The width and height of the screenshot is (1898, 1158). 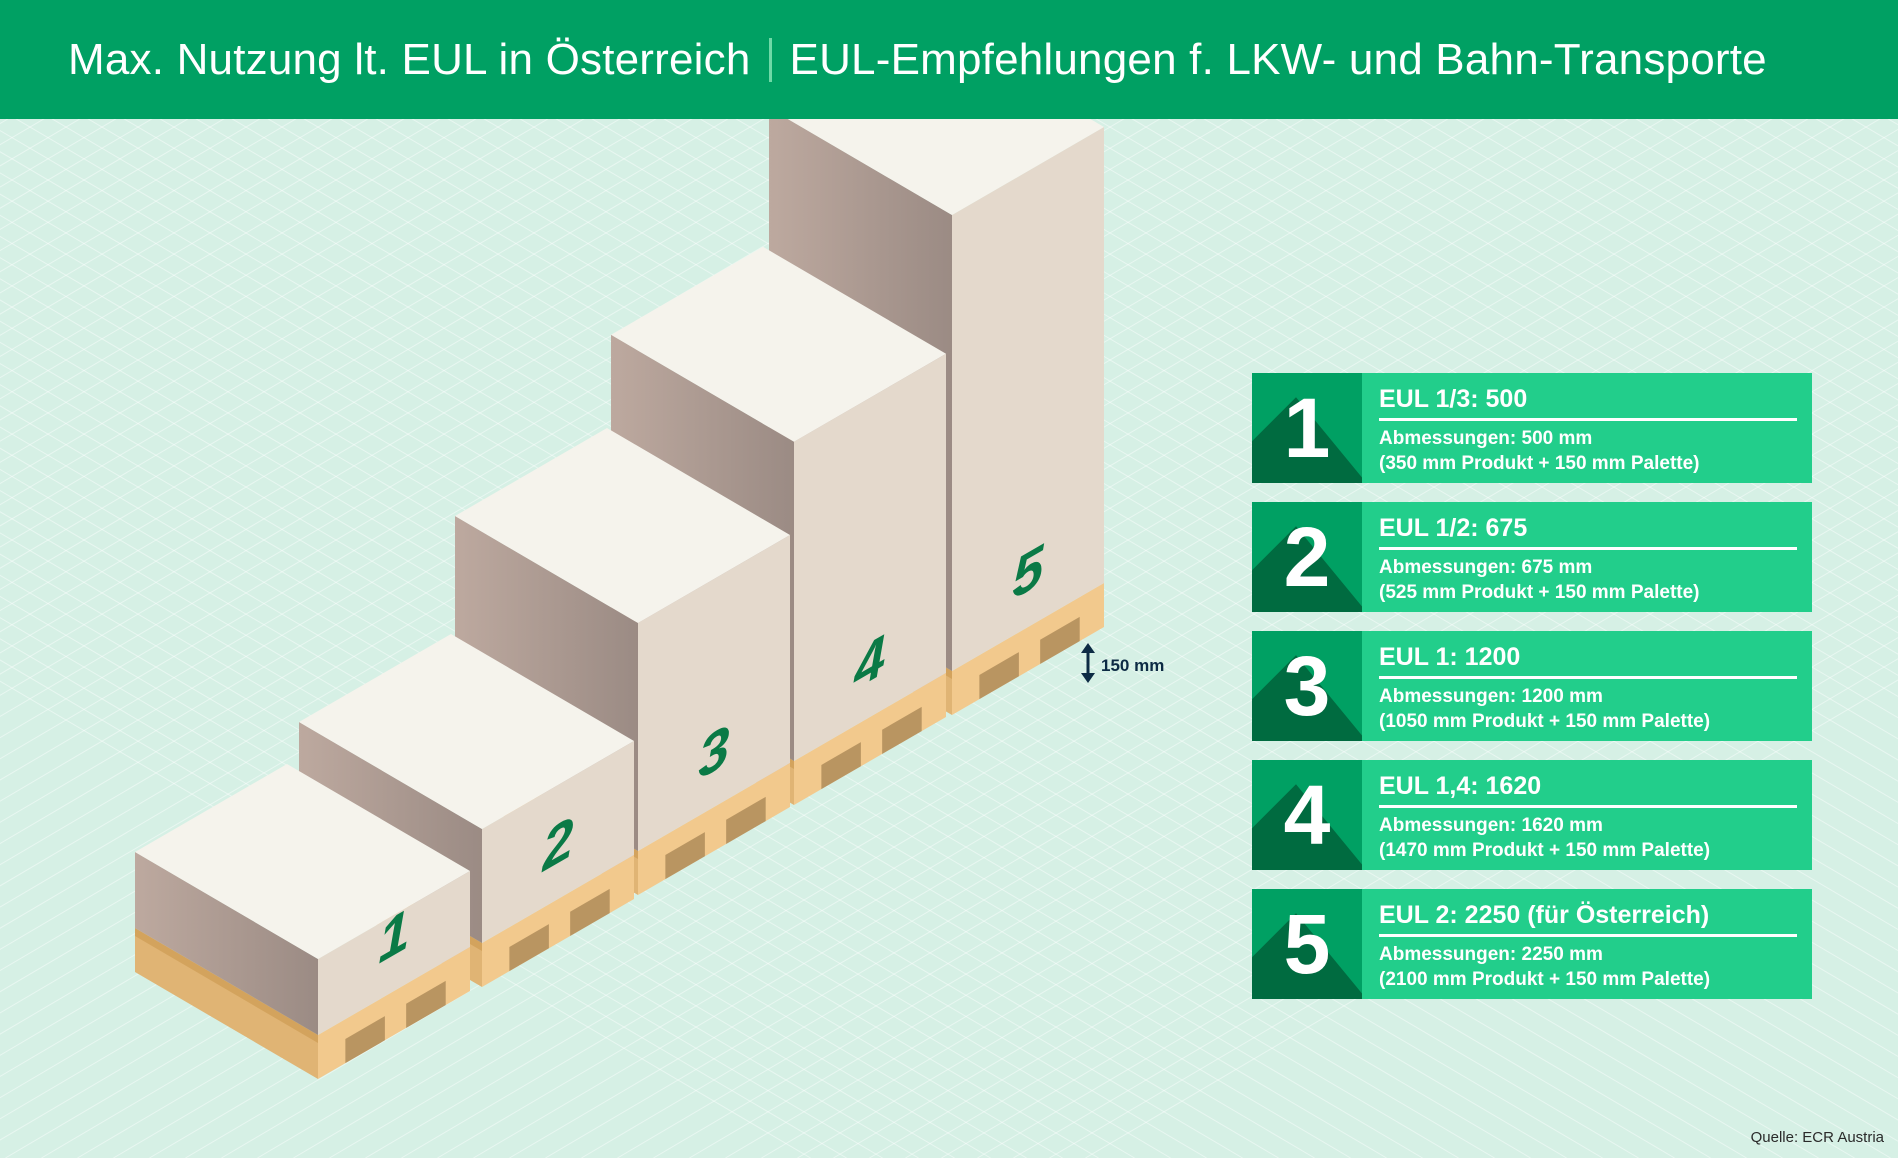 I want to click on legend-dimensions: Abmessungen: 1200 mm, so click(x=1491, y=696).